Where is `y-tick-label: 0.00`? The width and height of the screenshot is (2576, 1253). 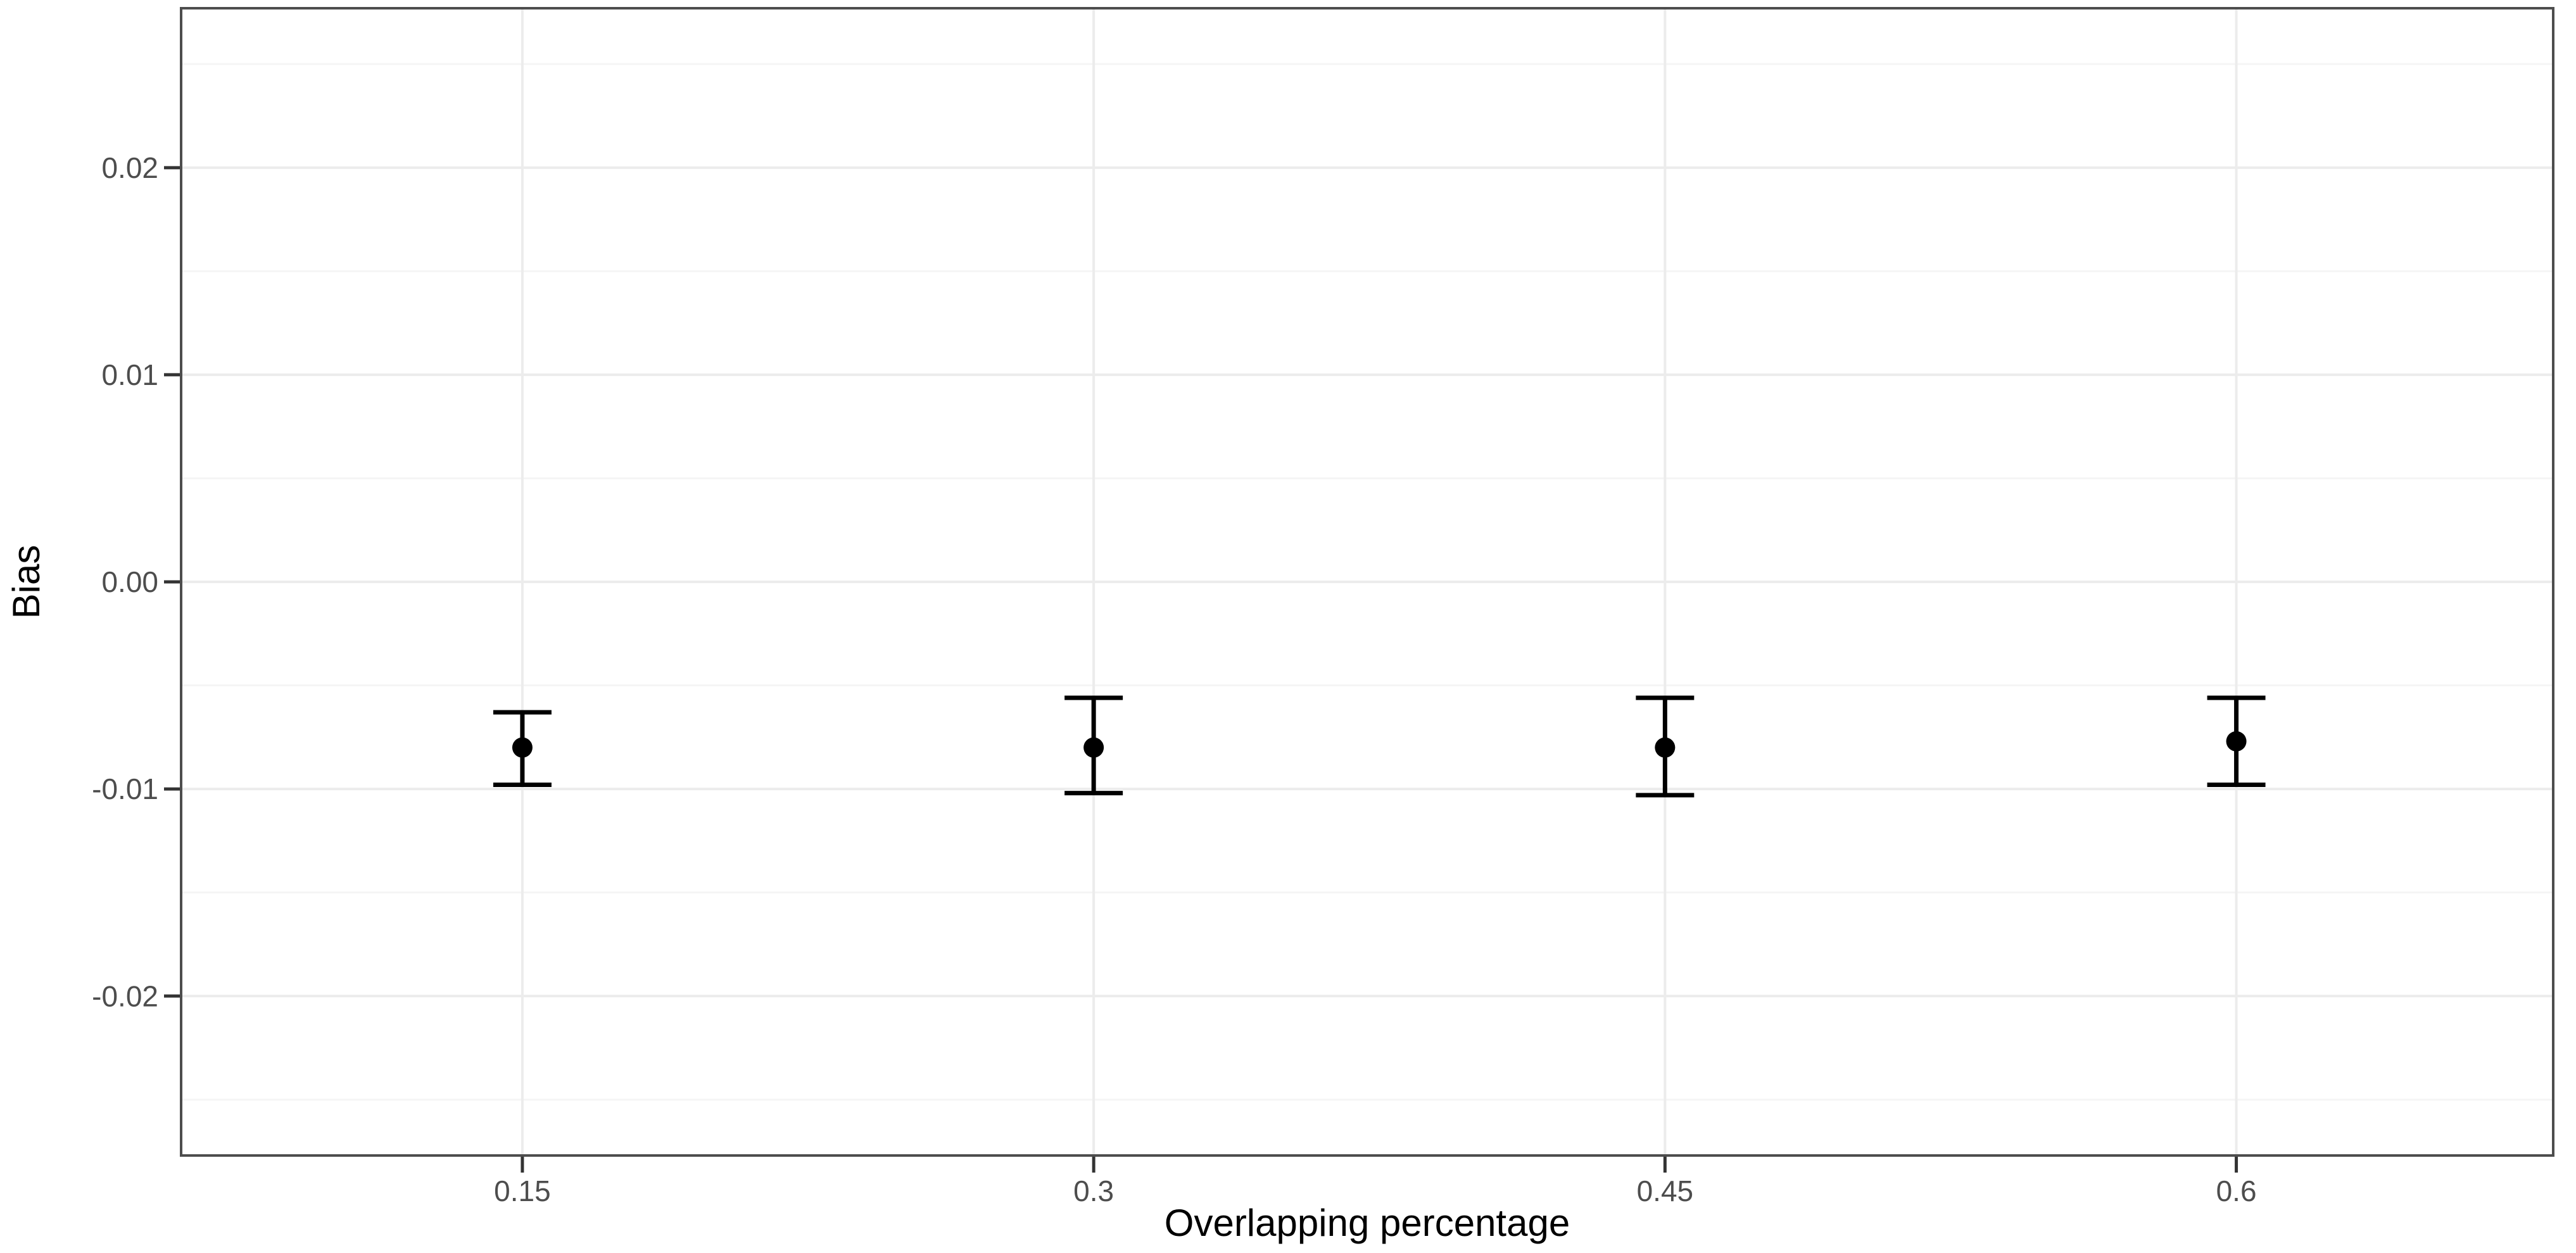 y-tick-label: 0.00 is located at coordinates (129, 582).